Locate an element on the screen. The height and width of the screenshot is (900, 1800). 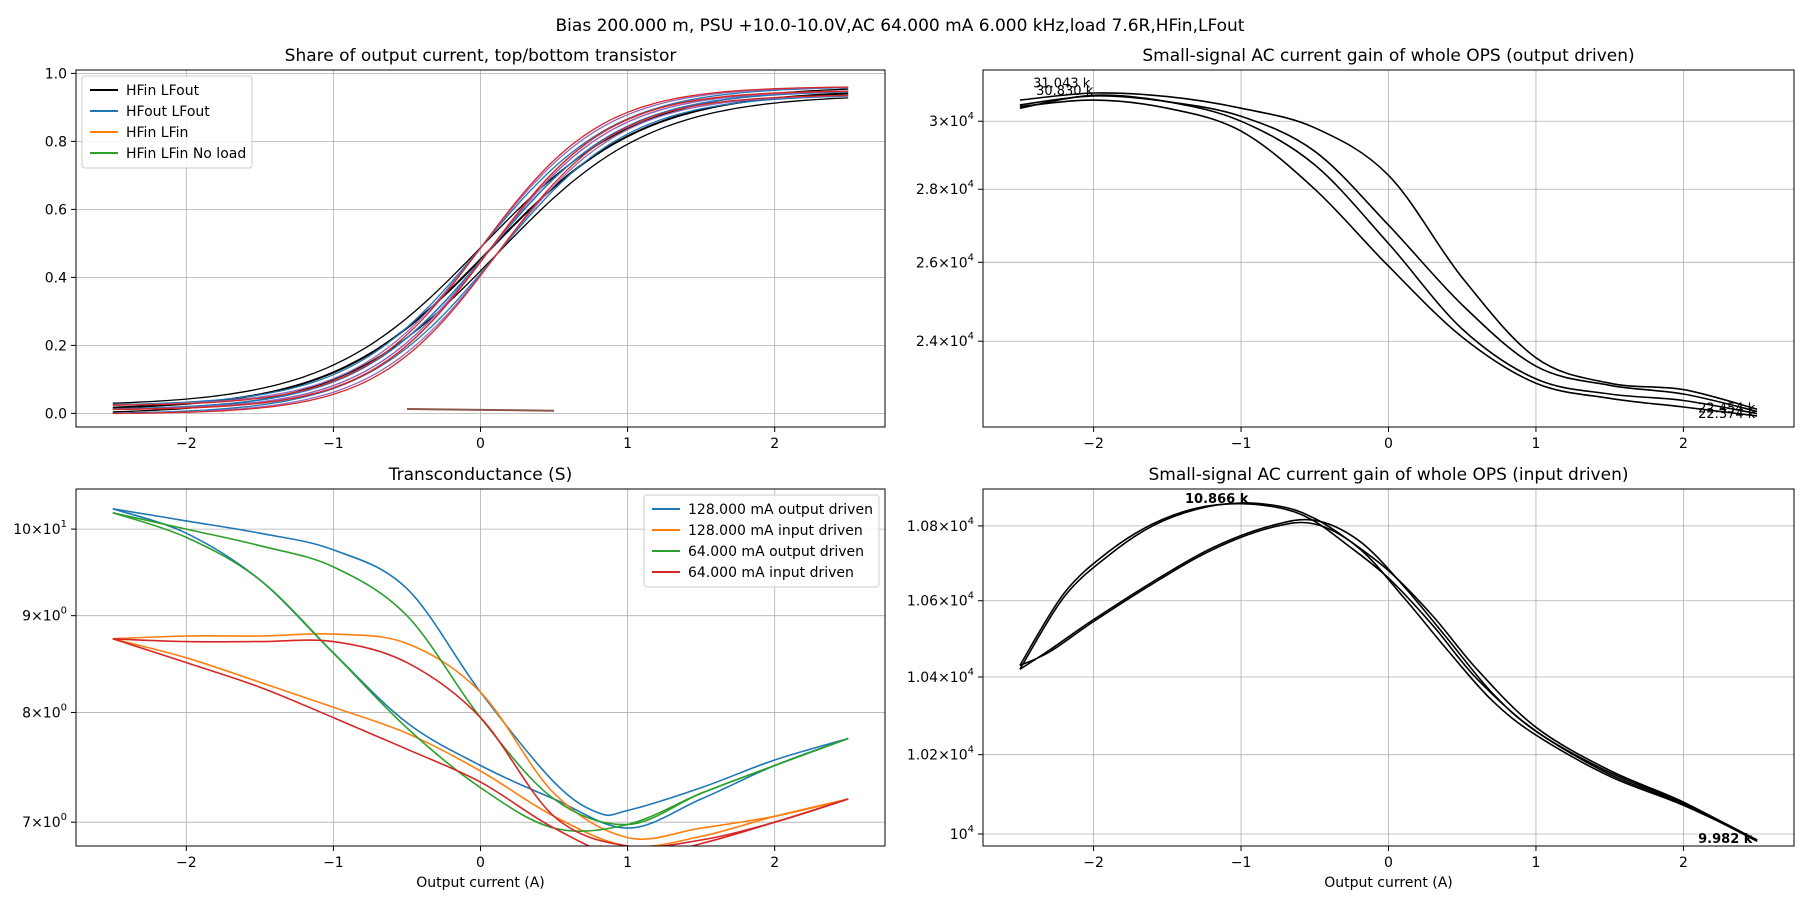
legend-entry: 128.000 mA output driven is located at coordinates (780, 510).